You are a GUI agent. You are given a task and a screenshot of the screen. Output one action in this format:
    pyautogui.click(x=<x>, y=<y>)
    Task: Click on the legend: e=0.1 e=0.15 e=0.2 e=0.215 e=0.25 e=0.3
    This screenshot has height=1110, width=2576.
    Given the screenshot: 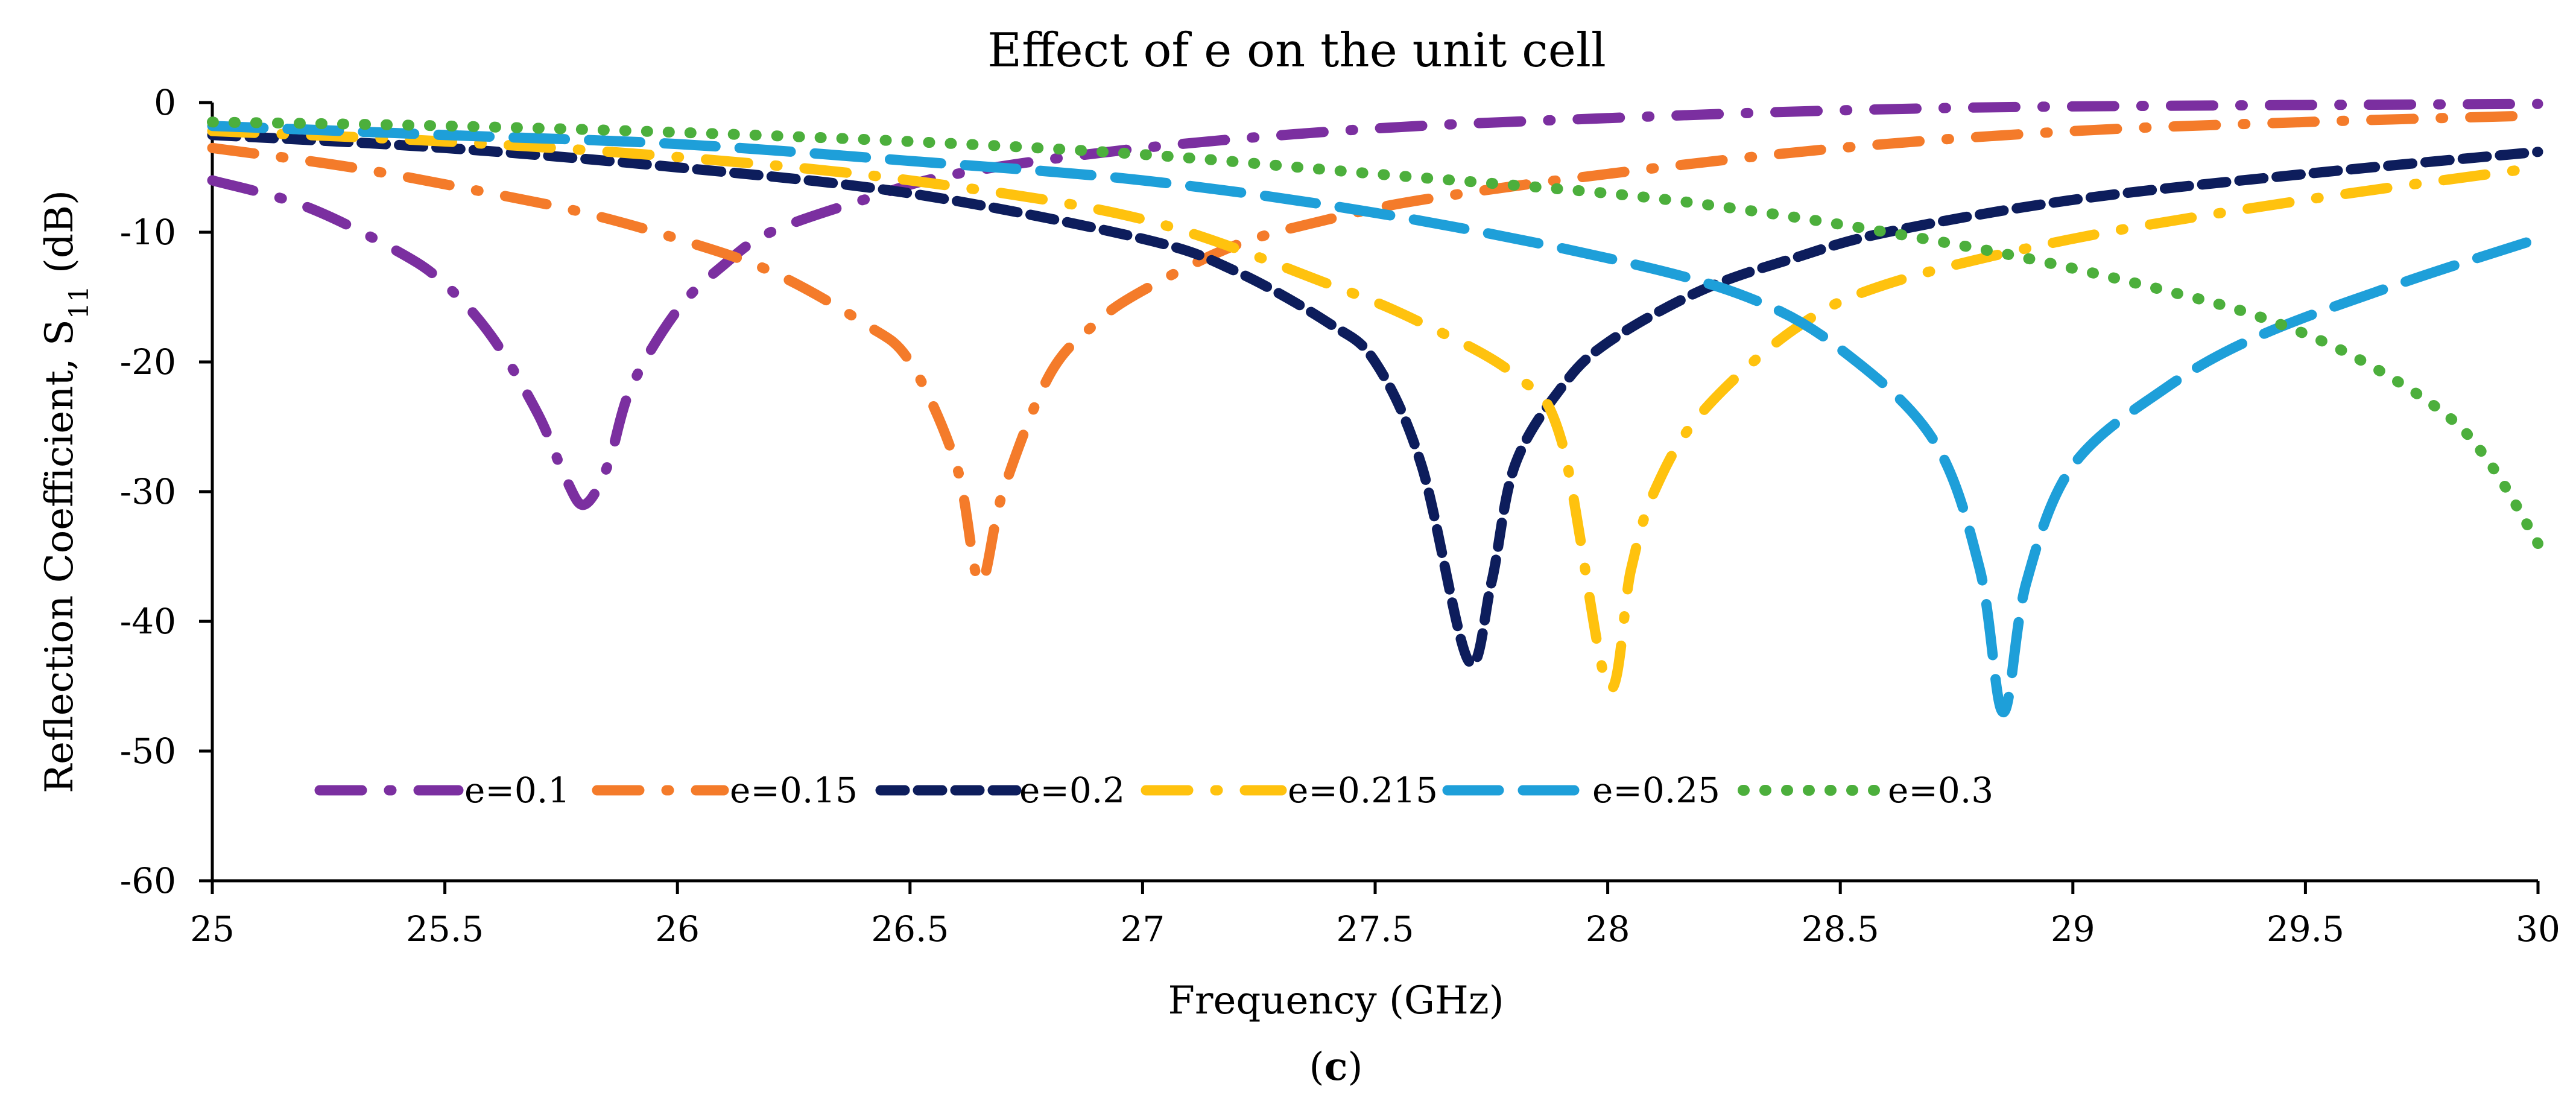 What is the action you would take?
    pyautogui.click(x=1153, y=790)
    